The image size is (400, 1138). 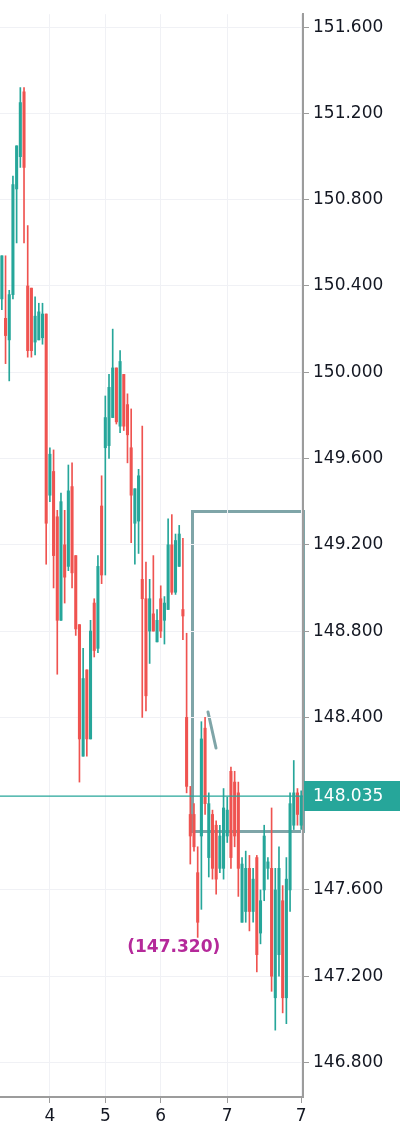 What do you see at coordinates (174, 946) in the screenshot?
I see `annotation: (147.320)` at bounding box center [174, 946].